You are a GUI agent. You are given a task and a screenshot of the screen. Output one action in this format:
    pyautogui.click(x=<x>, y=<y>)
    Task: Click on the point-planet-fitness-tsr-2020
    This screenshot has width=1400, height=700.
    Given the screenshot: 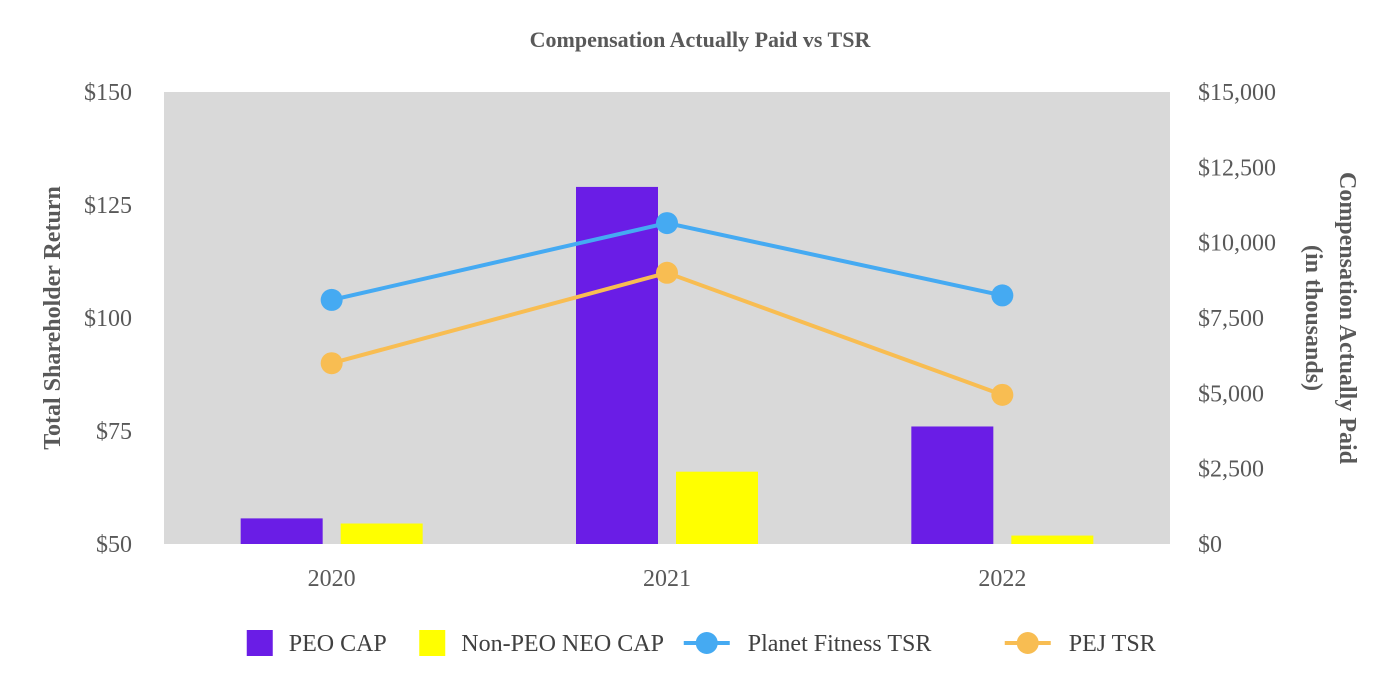 What is the action you would take?
    pyautogui.click(x=331, y=299)
    